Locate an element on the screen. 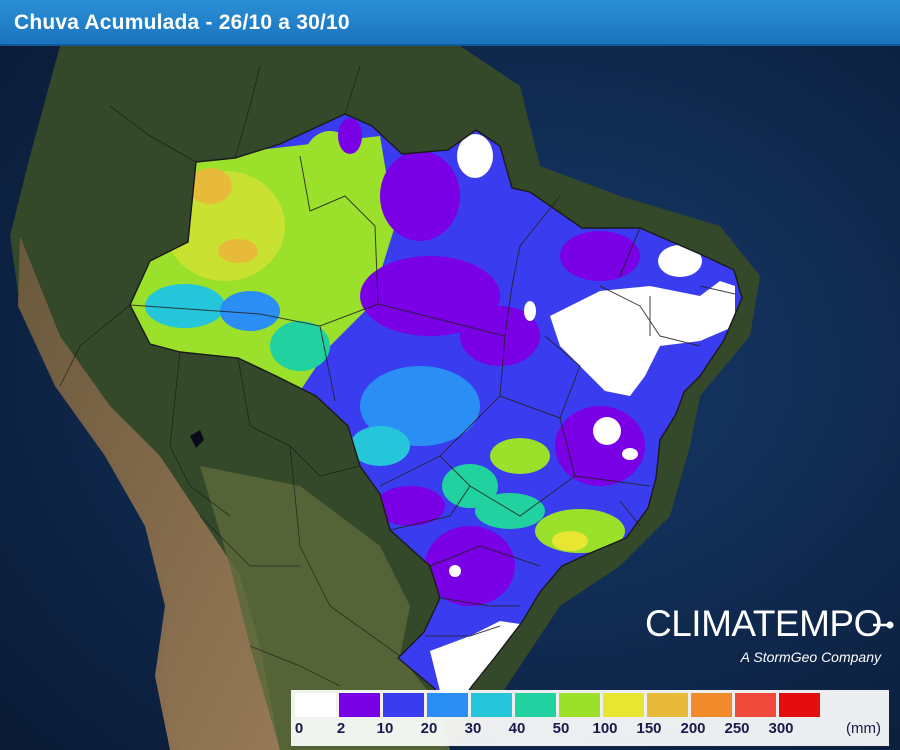 This screenshot has height=750, width=900. title-bar: Chuva Acumulada - 26/10 a 30/10 is located at coordinates (450, 23).